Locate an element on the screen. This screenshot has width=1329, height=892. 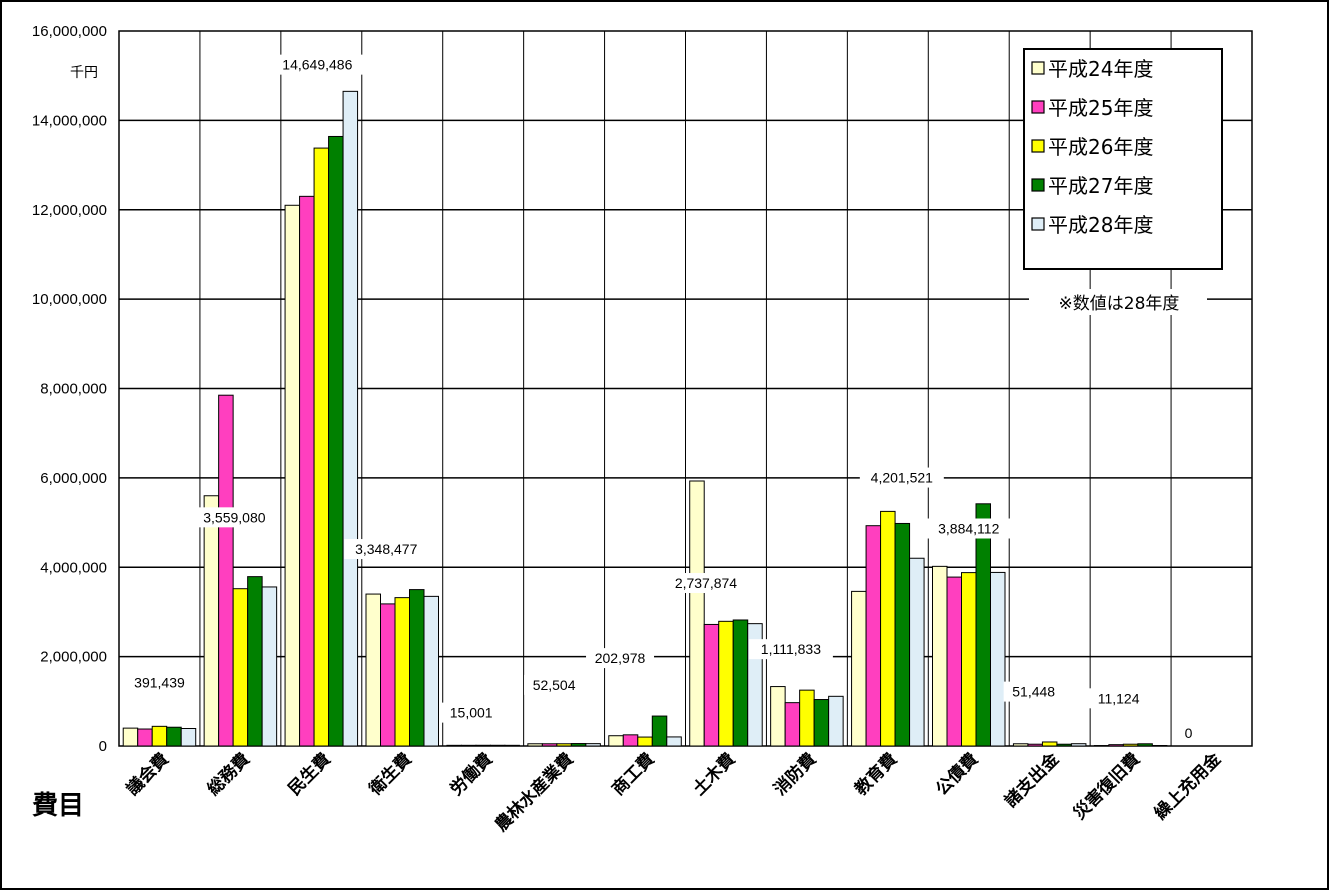
y-tick-label: 10,000,000 is located at coordinates (69, 299).